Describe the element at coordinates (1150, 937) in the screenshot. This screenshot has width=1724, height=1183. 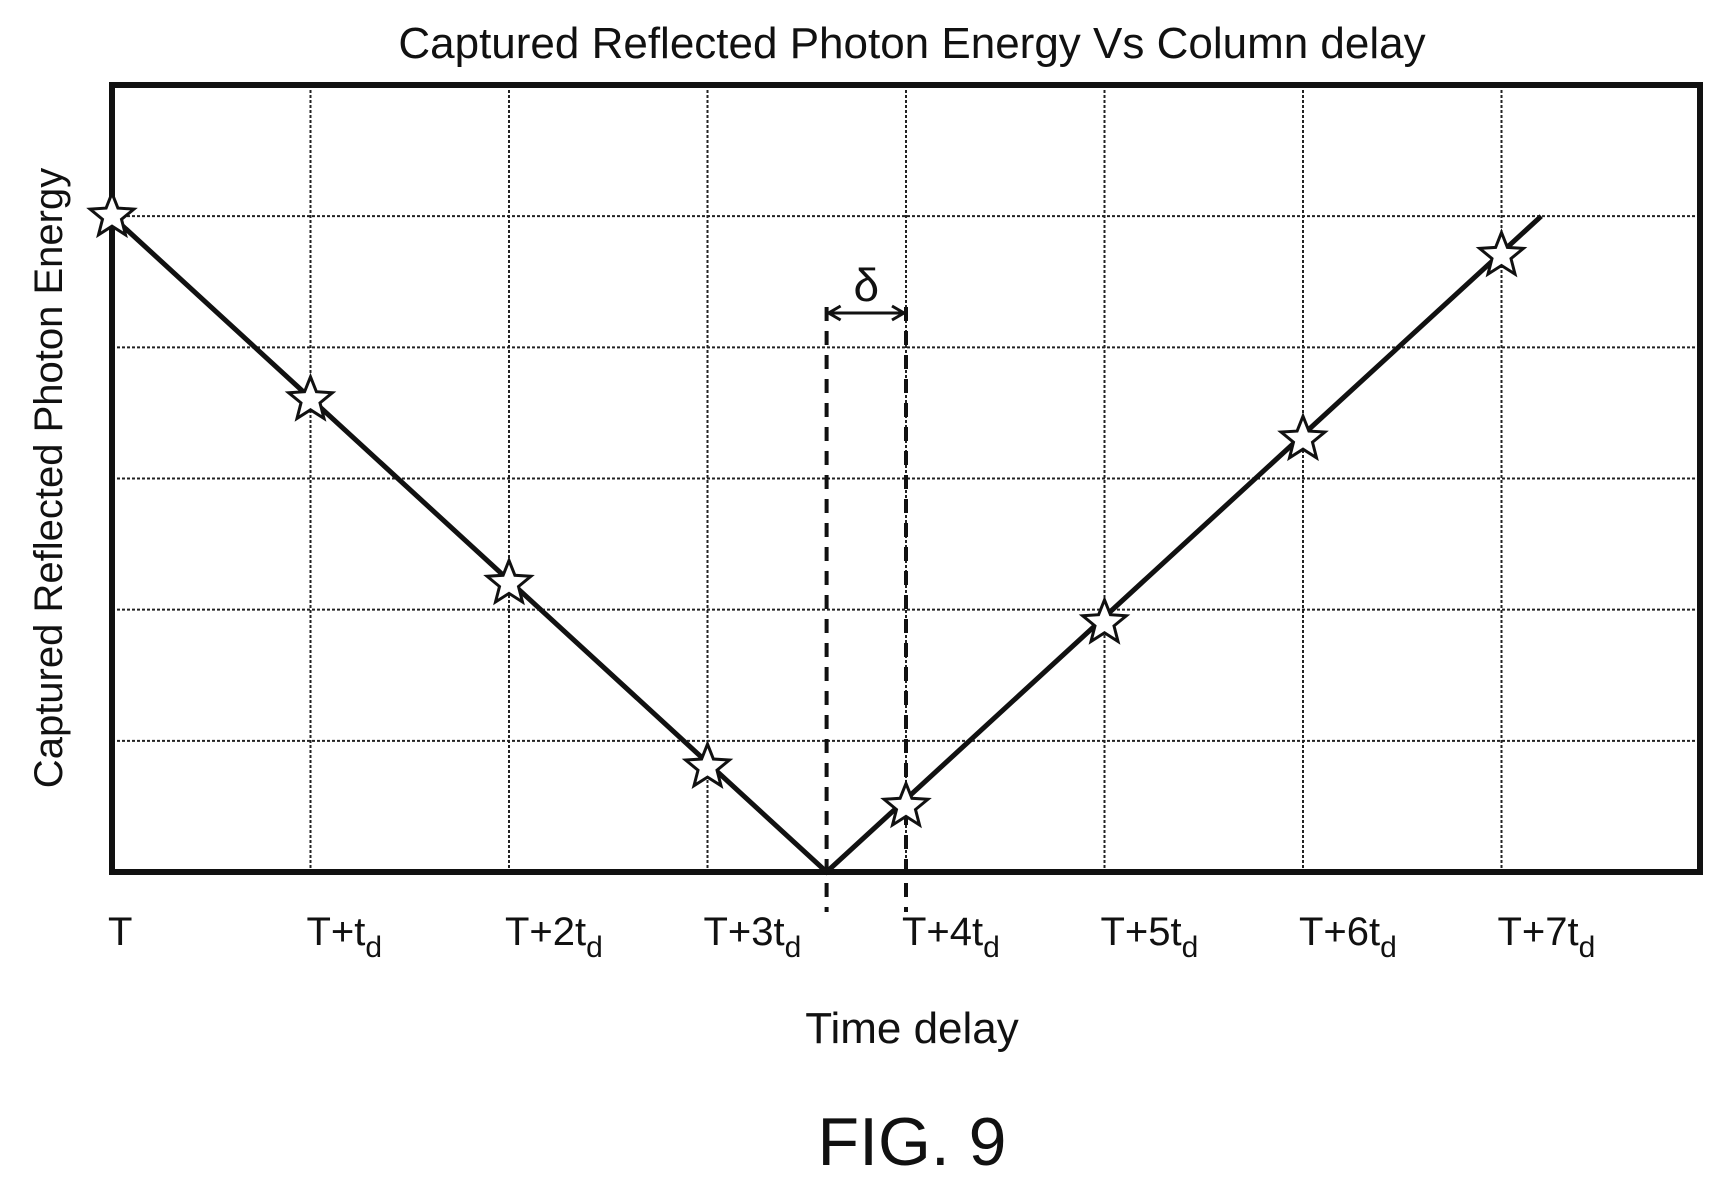
I see `x-tick-label: T+5td` at that location.